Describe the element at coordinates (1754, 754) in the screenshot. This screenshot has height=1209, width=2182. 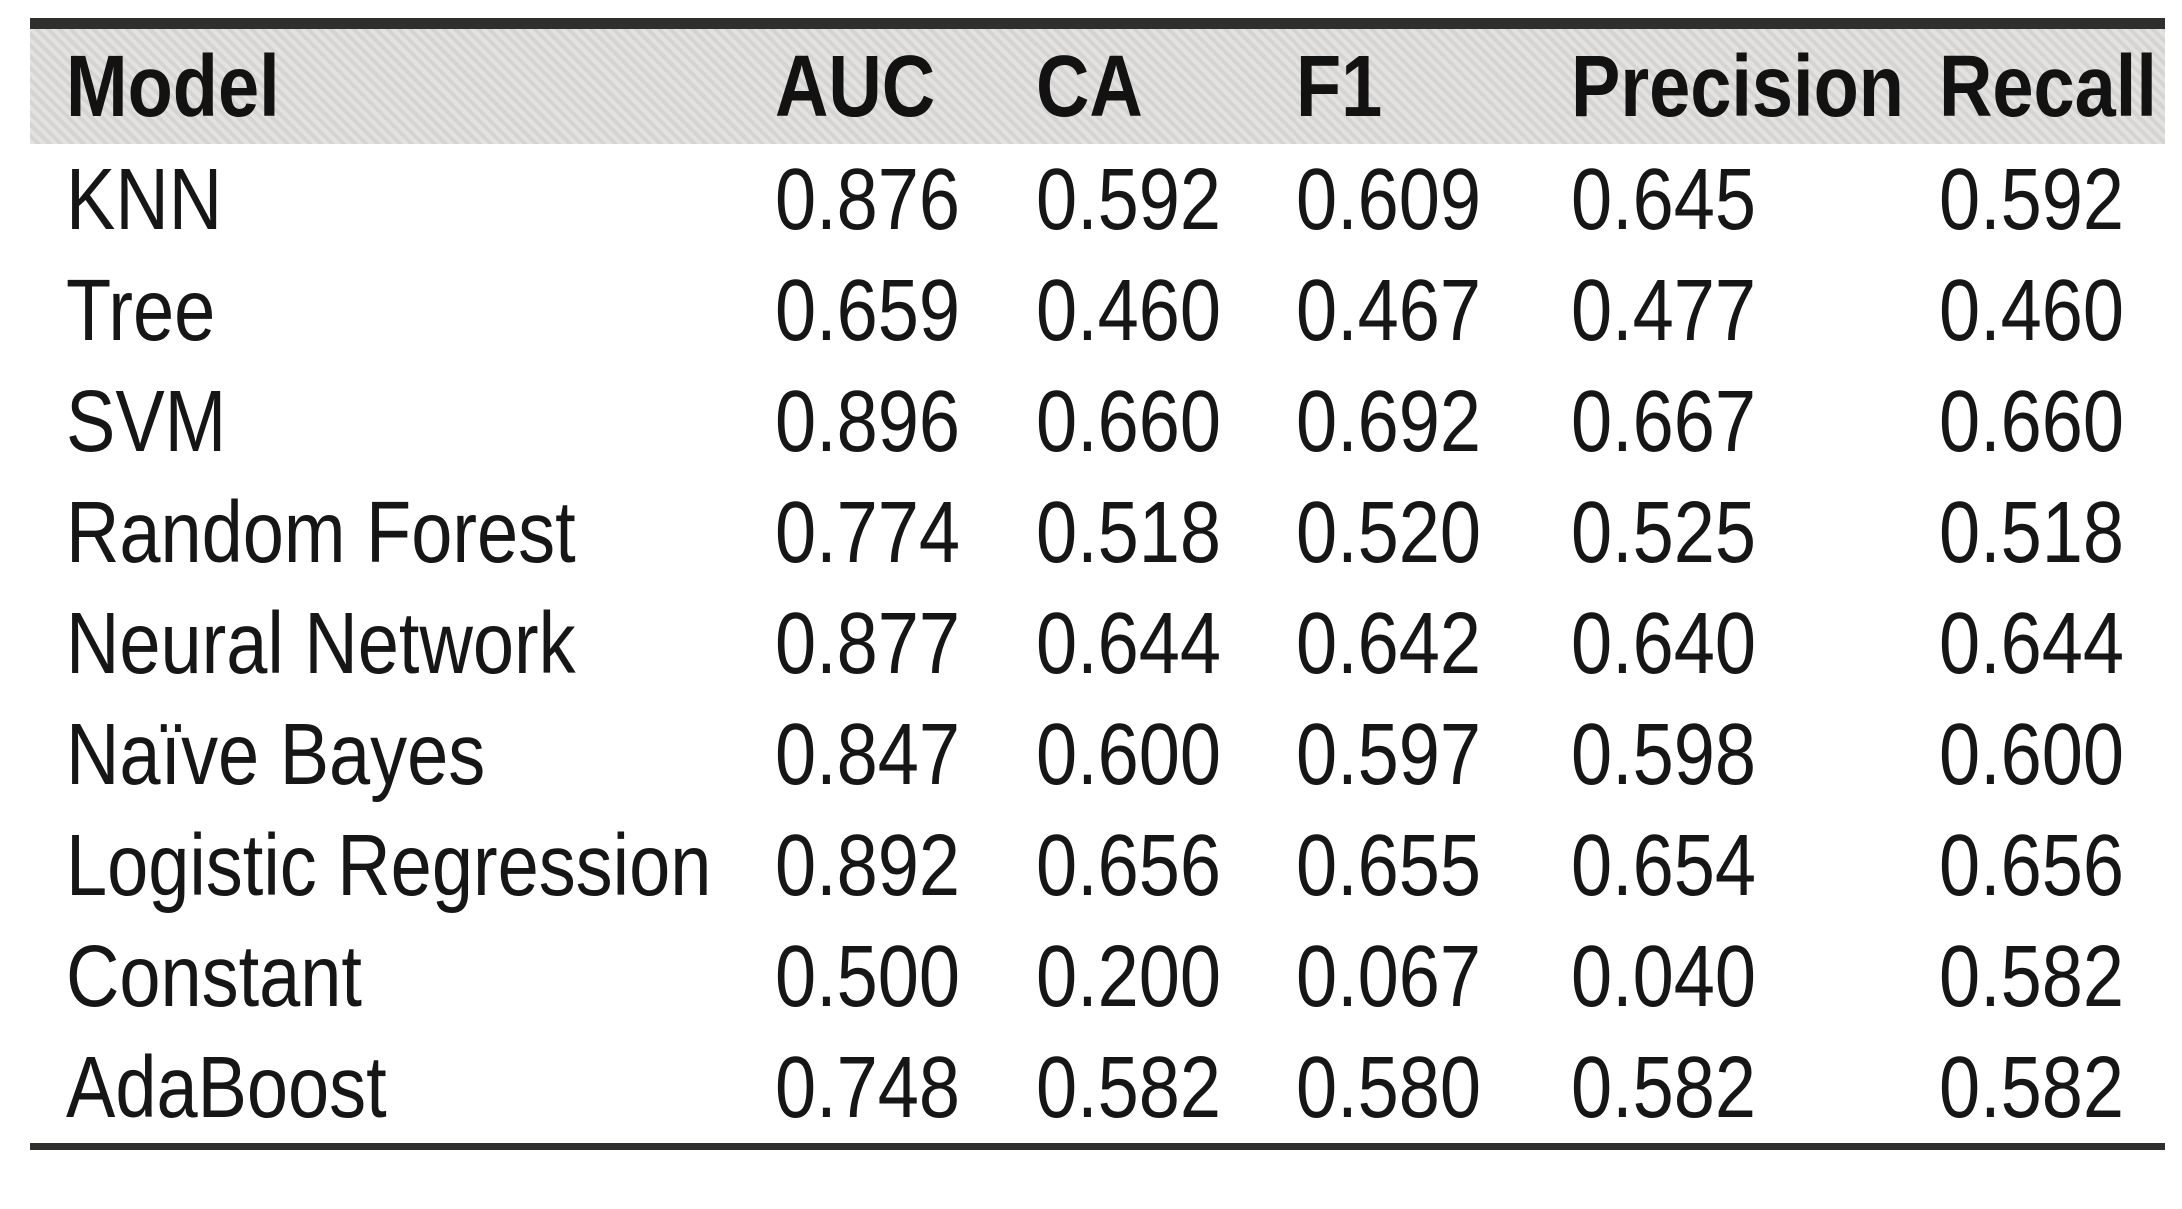
I see `metric-value-cell: 0.598` at that location.